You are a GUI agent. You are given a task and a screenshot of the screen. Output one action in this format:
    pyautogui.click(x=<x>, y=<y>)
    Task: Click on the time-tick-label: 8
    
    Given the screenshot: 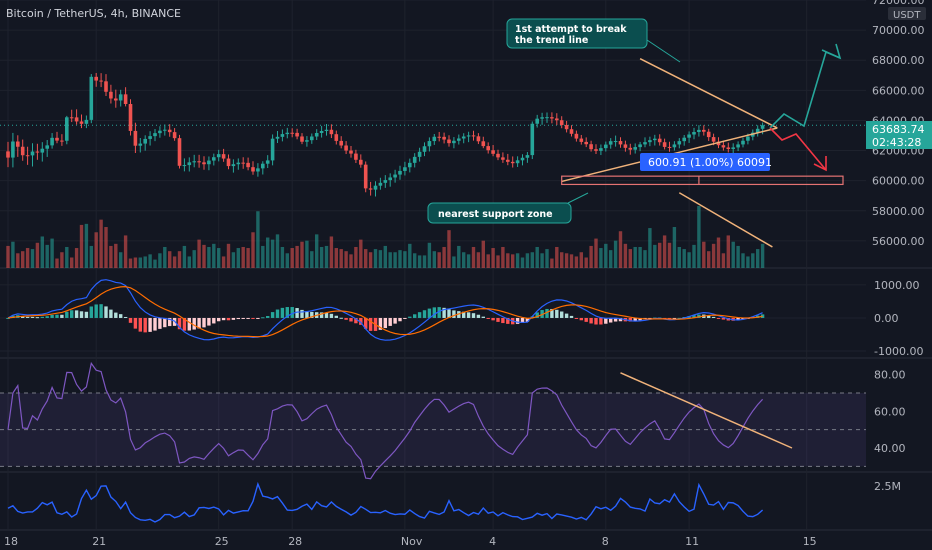 What is the action you would take?
    pyautogui.click(x=605, y=541)
    